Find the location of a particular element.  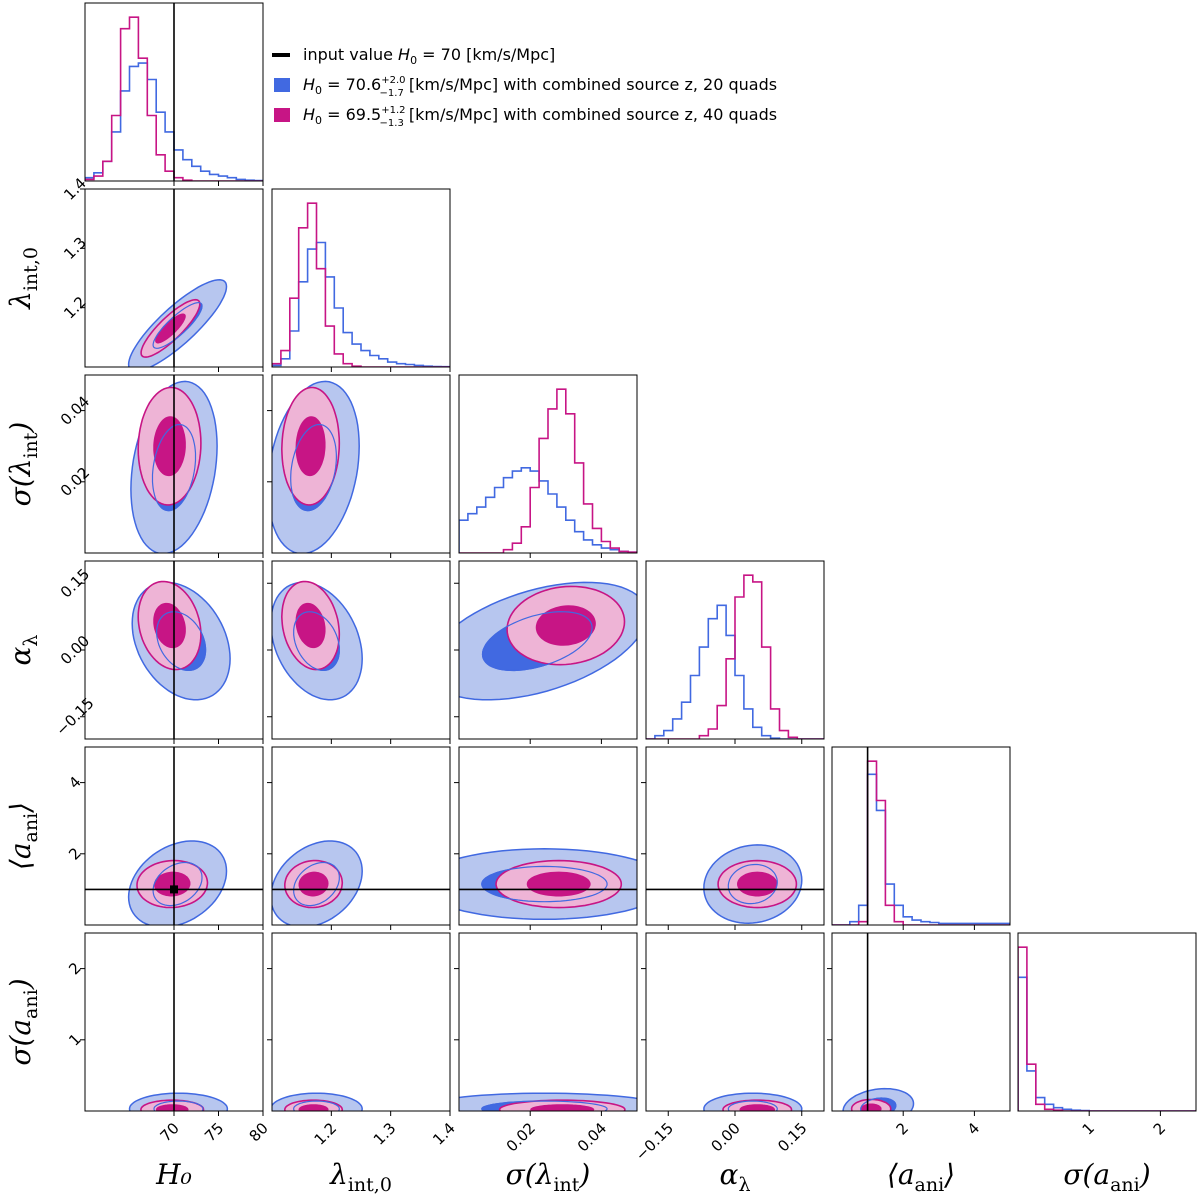

contour-panel-sig_lam-alpha is located at coordinates (548, 641).